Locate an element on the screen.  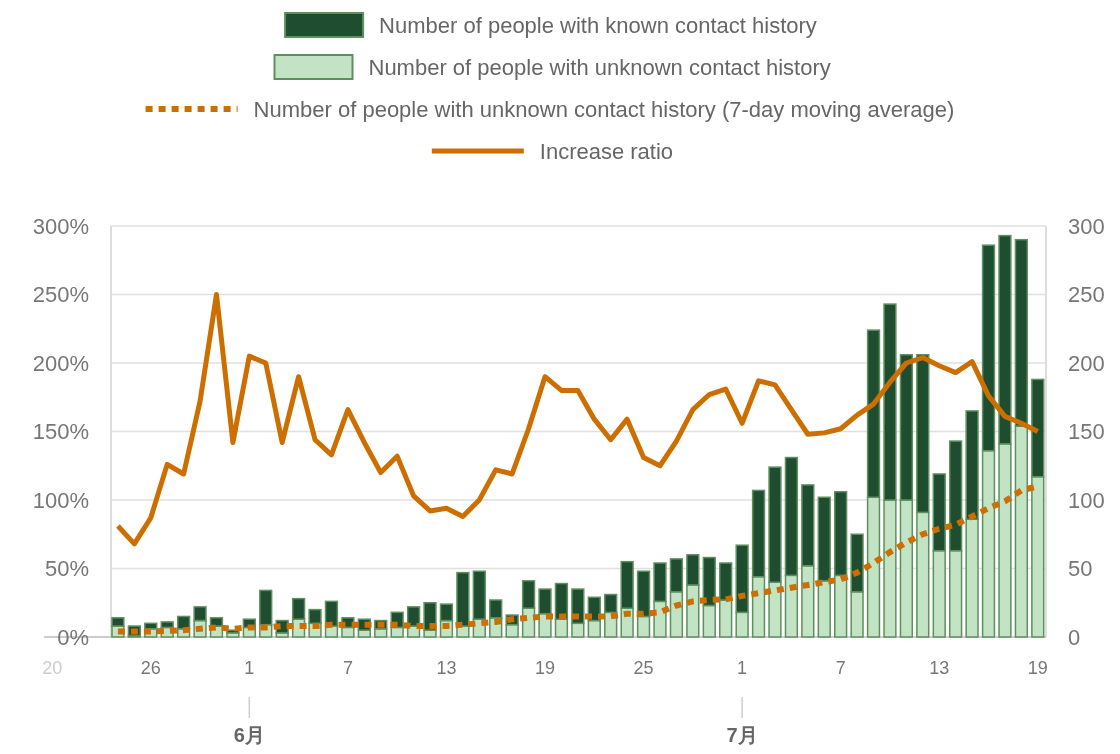
y-tick-label: 50% is located at coordinates (66, 569).